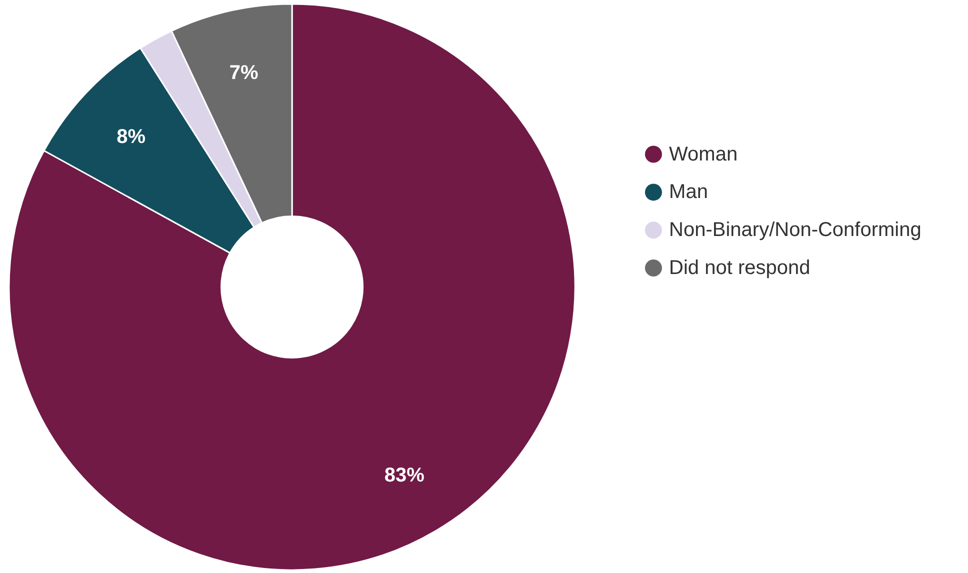 This screenshot has height=573, width=968. What do you see at coordinates (795, 230) in the screenshot?
I see `legend-label: Non-Binary/Non-Conforming` at bounding box center [795, 230].